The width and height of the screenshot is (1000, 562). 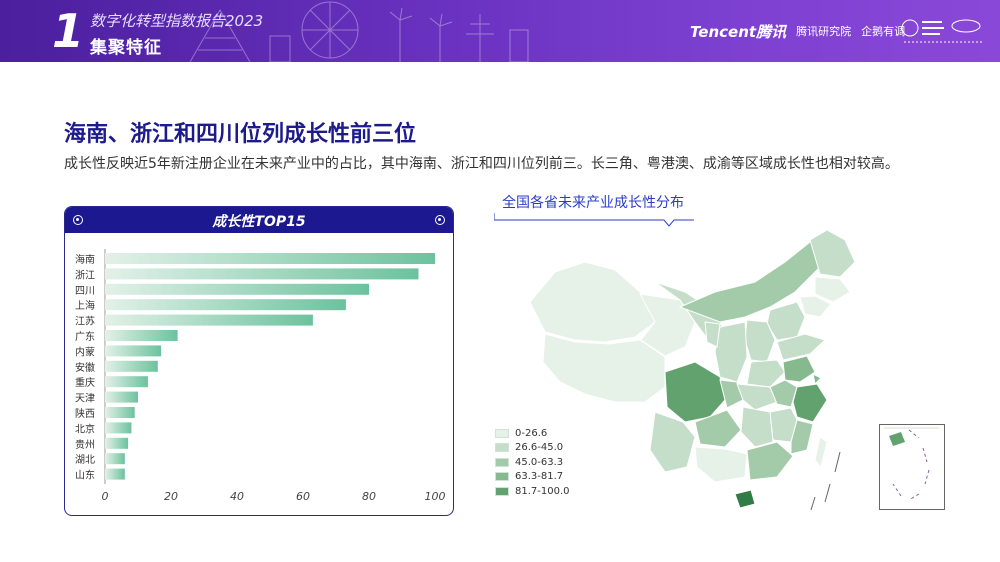 What do you see at coordinates (85, 336) in the screenshot?
I see `category-label: 广东` at bounding box center [85, 336].